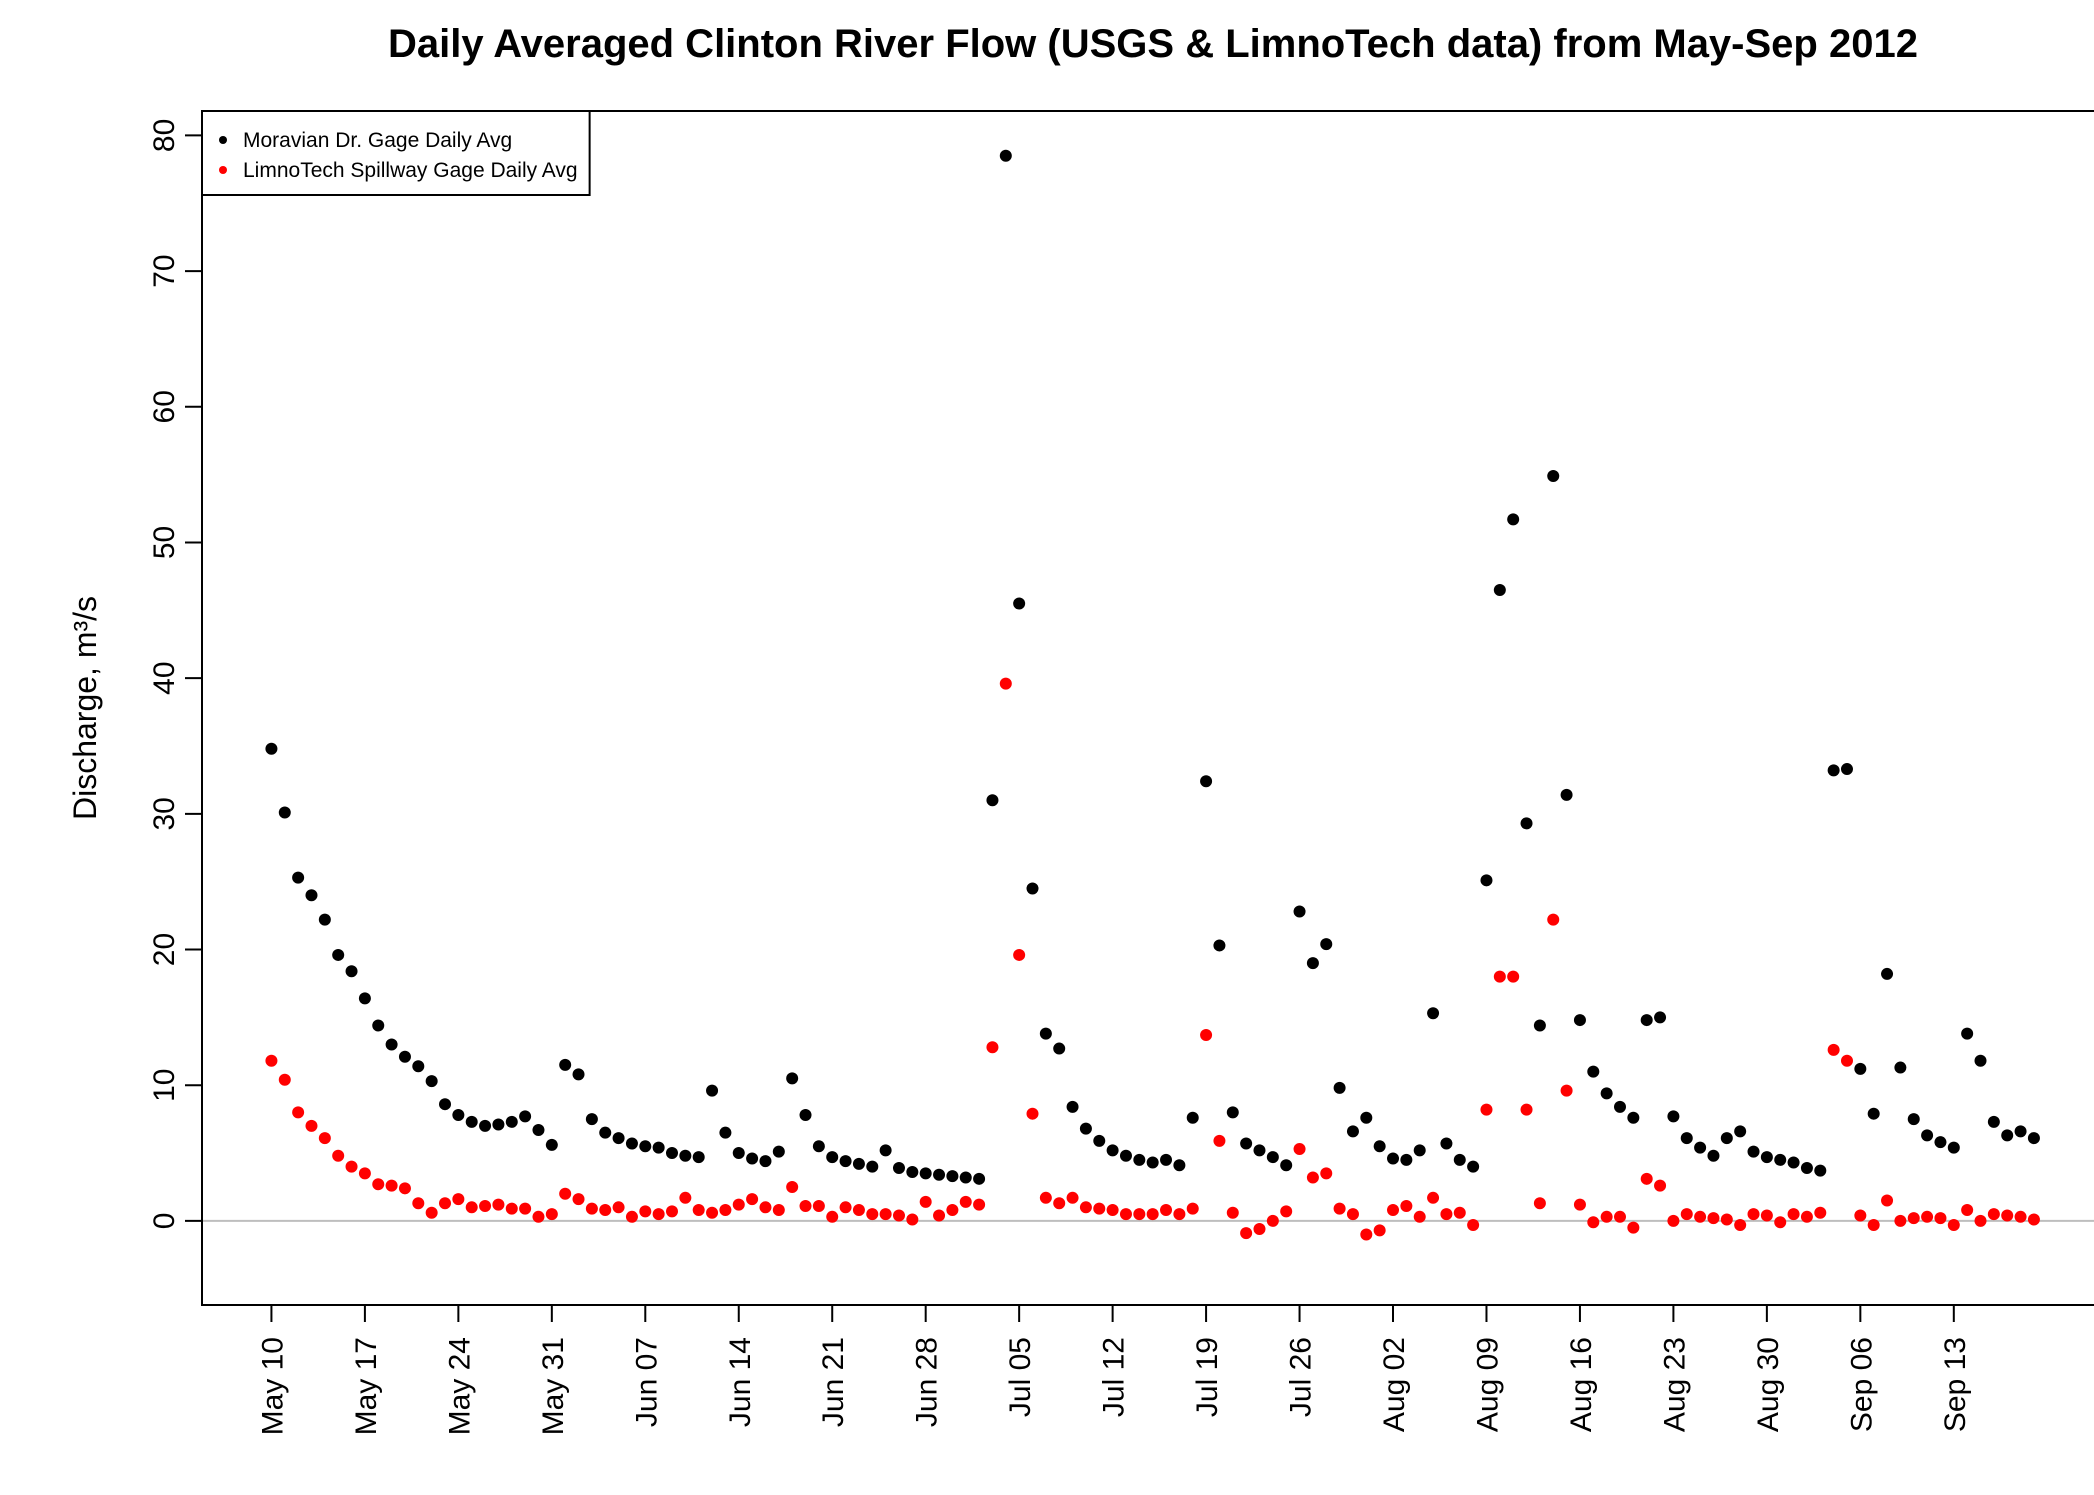 The height and width of the screenshot is (1495, 2094). Describe the element at coordinates (646, 1382) in the screenshot. I see `x-tick-label: Jun 07` at that location.